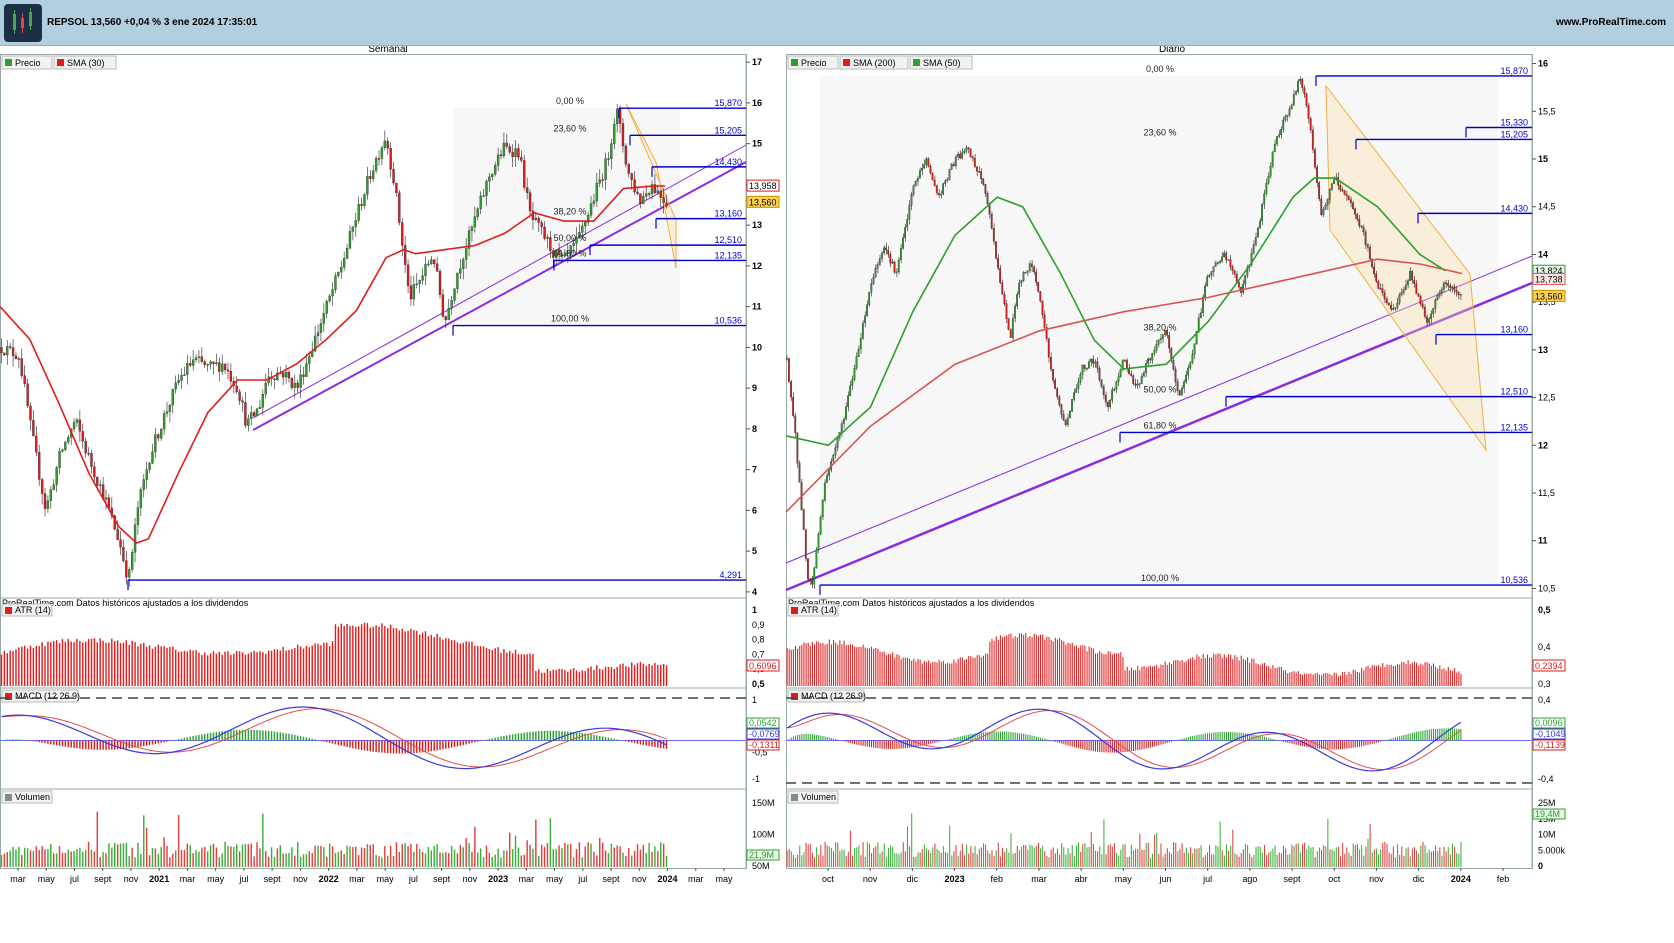  Describe the element at coordinates (757, 103) in the screenshot. I see `axis-label: 16` at that location.